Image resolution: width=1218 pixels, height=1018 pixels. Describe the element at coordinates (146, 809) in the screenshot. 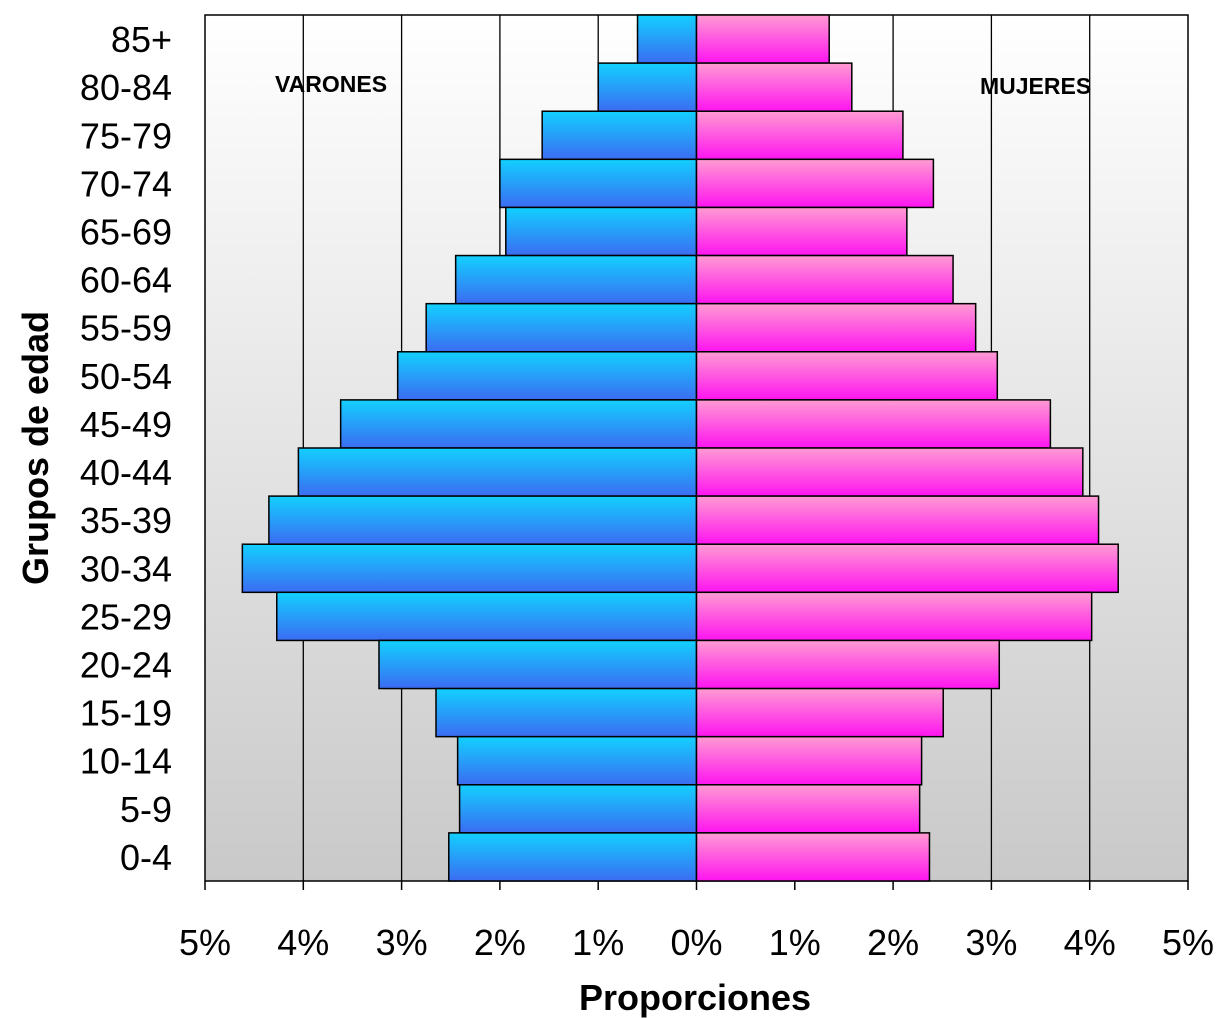

I see `y-tick-label: 5-9` at that location.